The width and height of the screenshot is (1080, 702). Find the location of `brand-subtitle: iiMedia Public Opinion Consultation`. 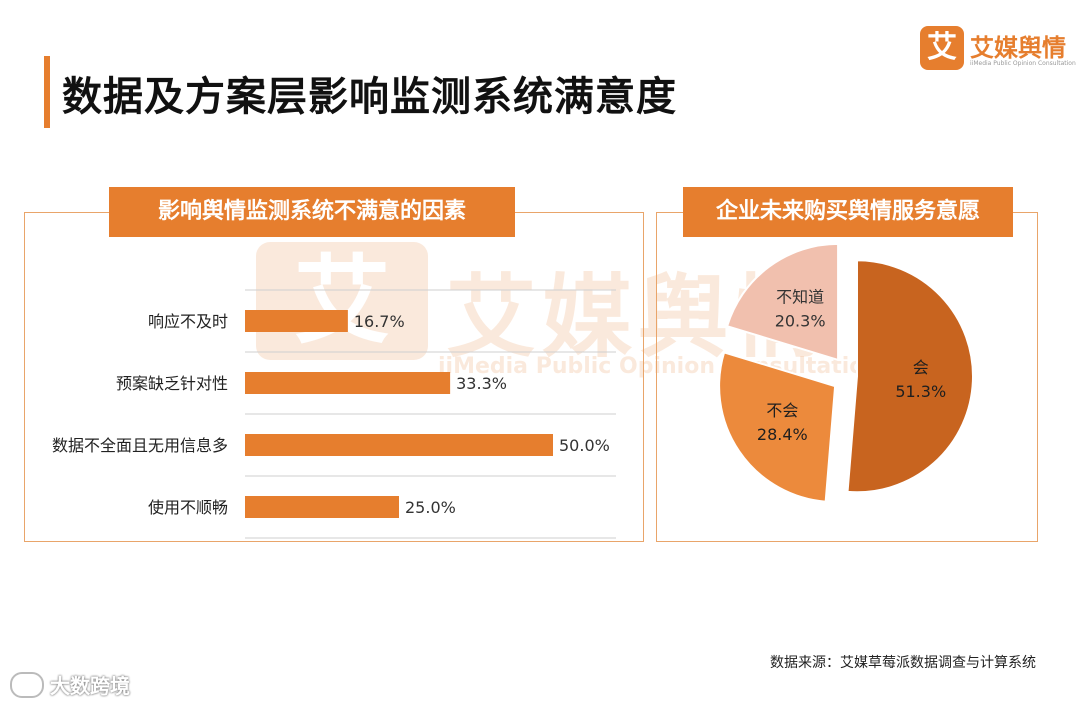

brand-subtitle: iiMedia Public Opinion Consultation is located at coordinates (1023, 63).